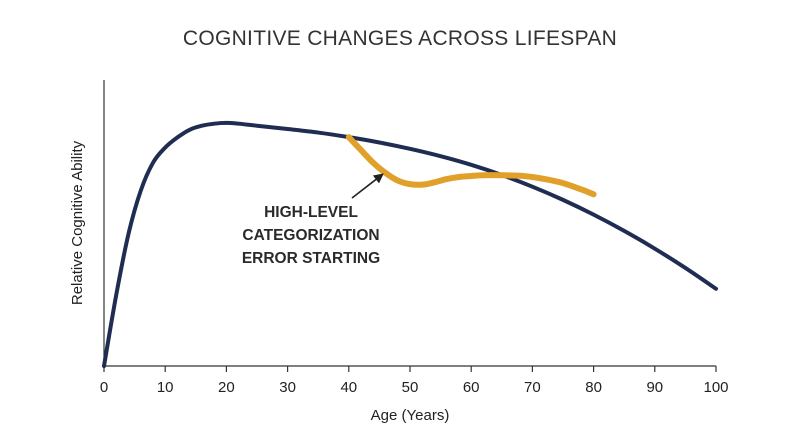  What do you see at coordinates (410, 415) in the screenshot?
I see `x-axis-label: Age (Years)` at bounding box center [410, 415].